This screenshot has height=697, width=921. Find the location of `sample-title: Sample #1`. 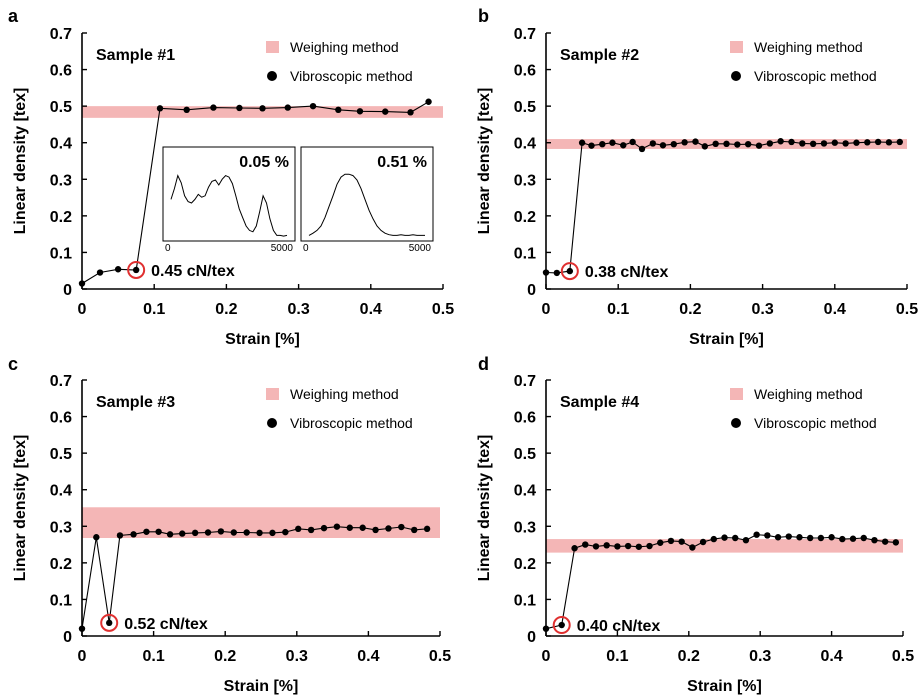

sample-title: Sample #1 is located at coordinates (135, 55).